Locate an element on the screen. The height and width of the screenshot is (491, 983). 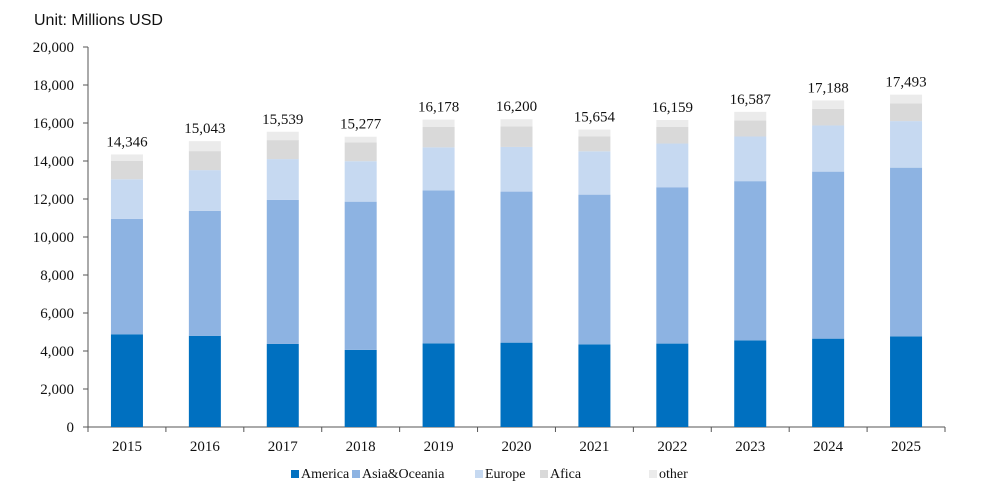
x-tick-label: 2022 is located at coordinates (672, 447).